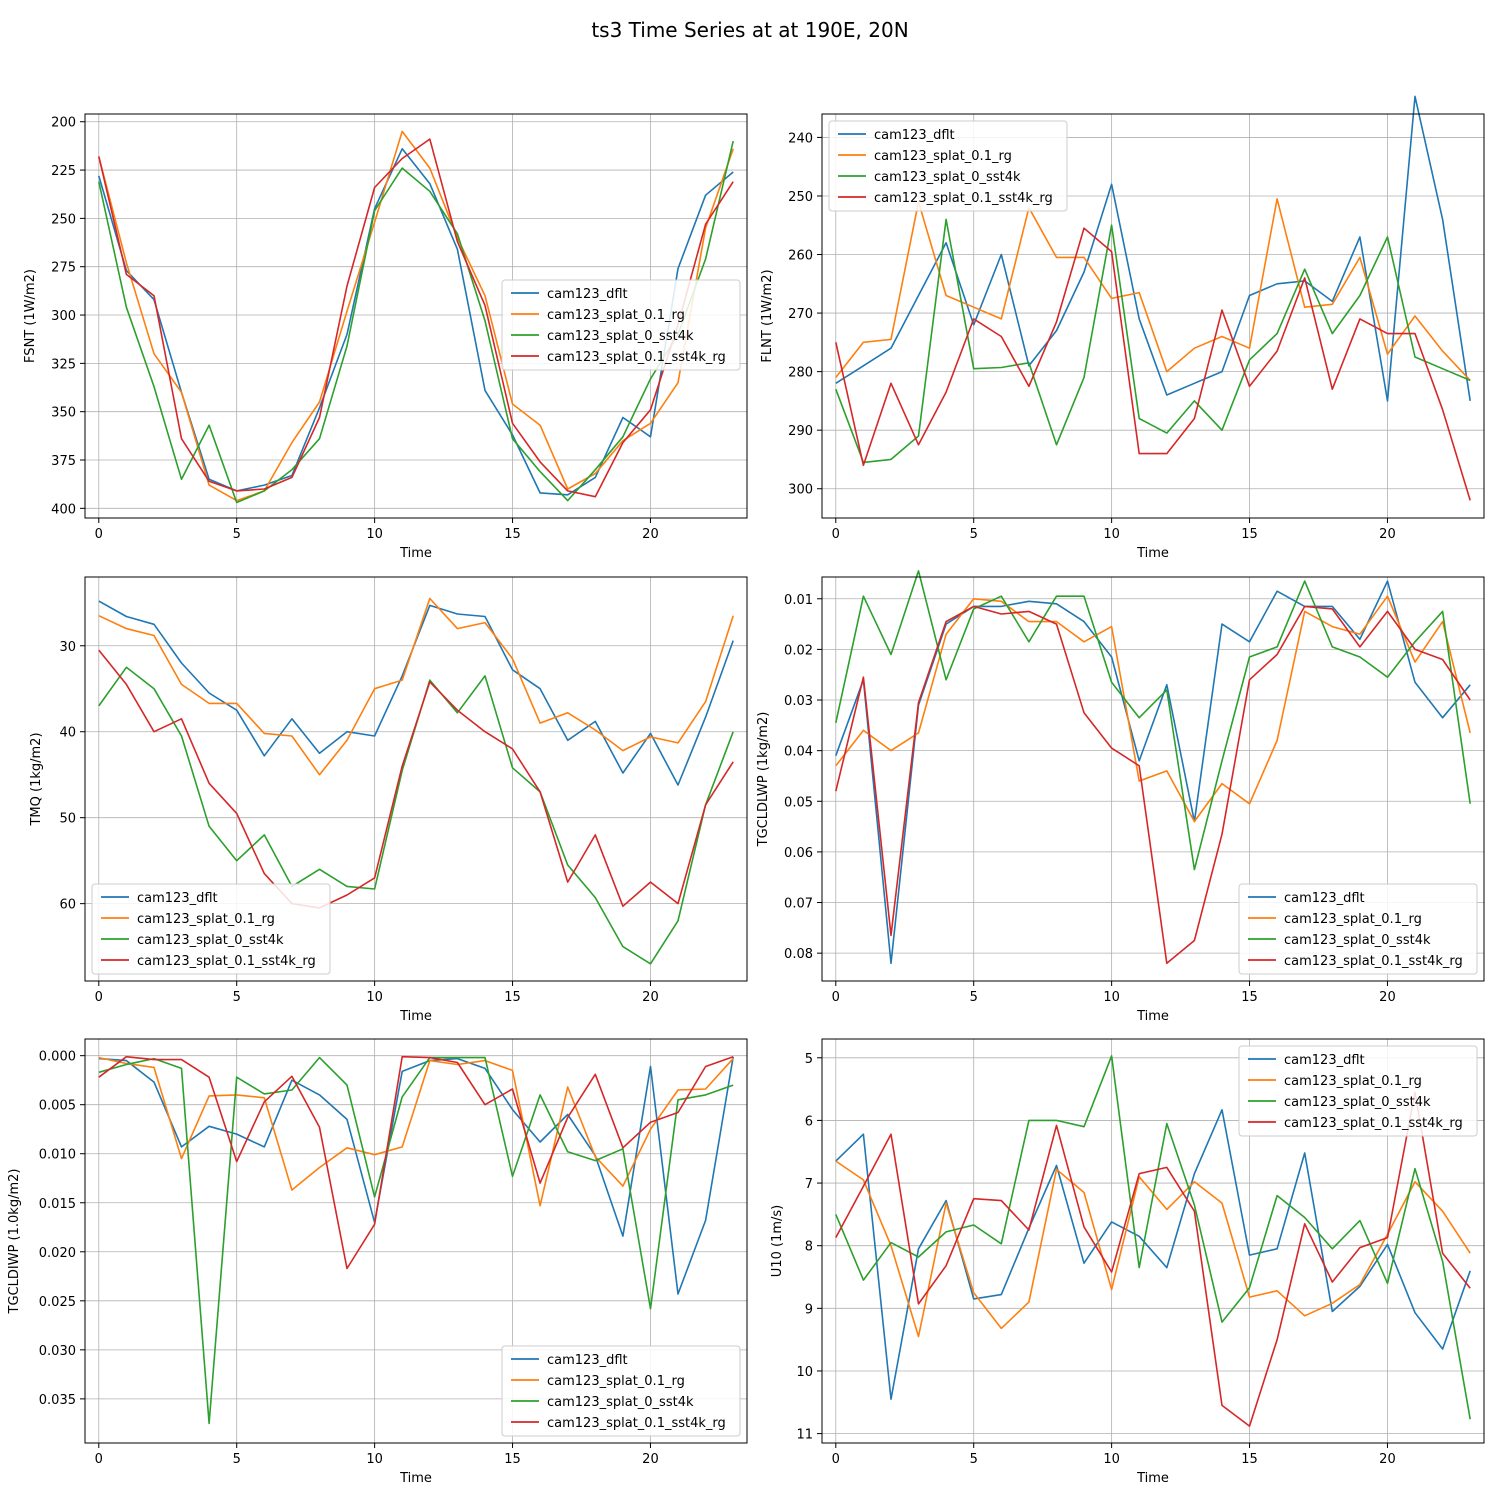 The width and height of the screenshot is (1500, 1500). Describe the element at coordinates (798, 802) in the screenshot. I see `y-tick-label: 0.05` at that location.